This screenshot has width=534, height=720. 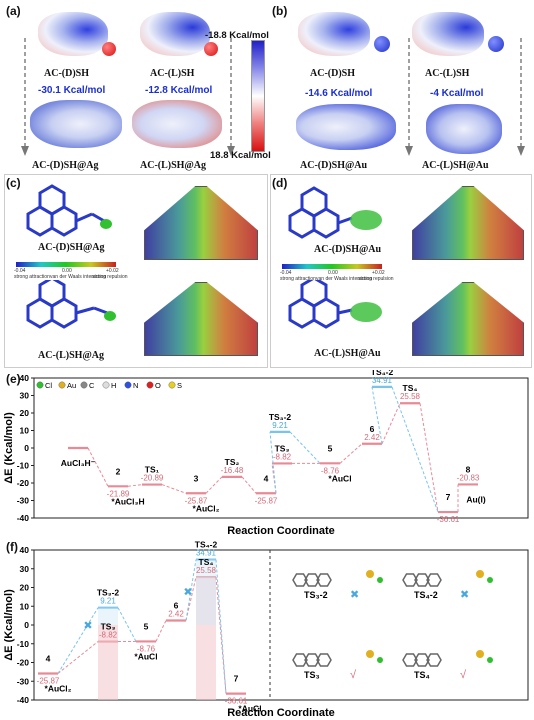 What do you see at coordinates (78, 463) in the screenshot?
I see `state-label: AuCl₃H⁻` at bounding box center [78, 463].